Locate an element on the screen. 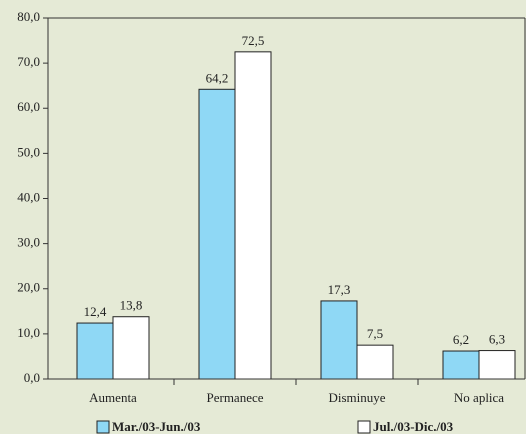  value-label: 13,8 is located at coordinates (131, 305).